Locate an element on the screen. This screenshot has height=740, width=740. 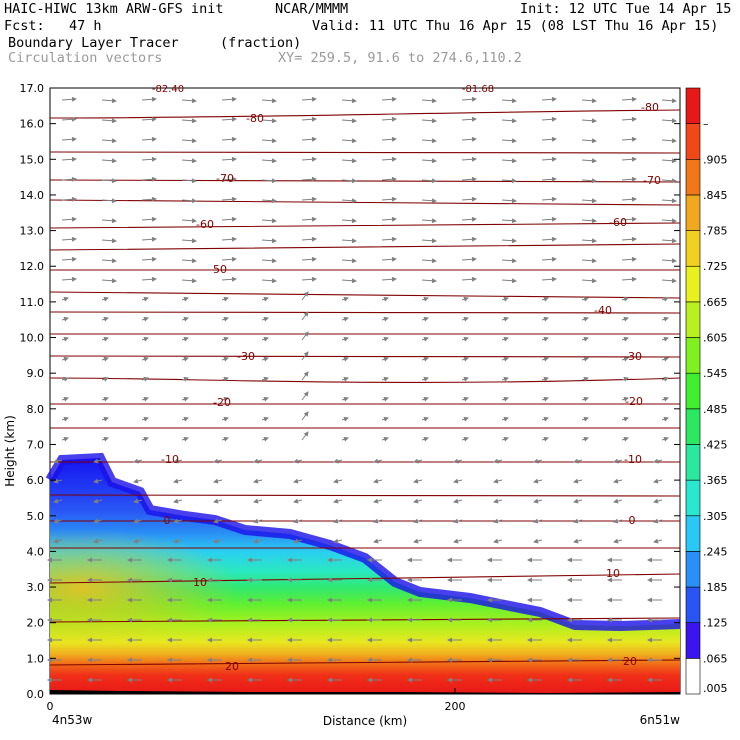
x-tick-label: 0 is located at coordinates (50, 706).